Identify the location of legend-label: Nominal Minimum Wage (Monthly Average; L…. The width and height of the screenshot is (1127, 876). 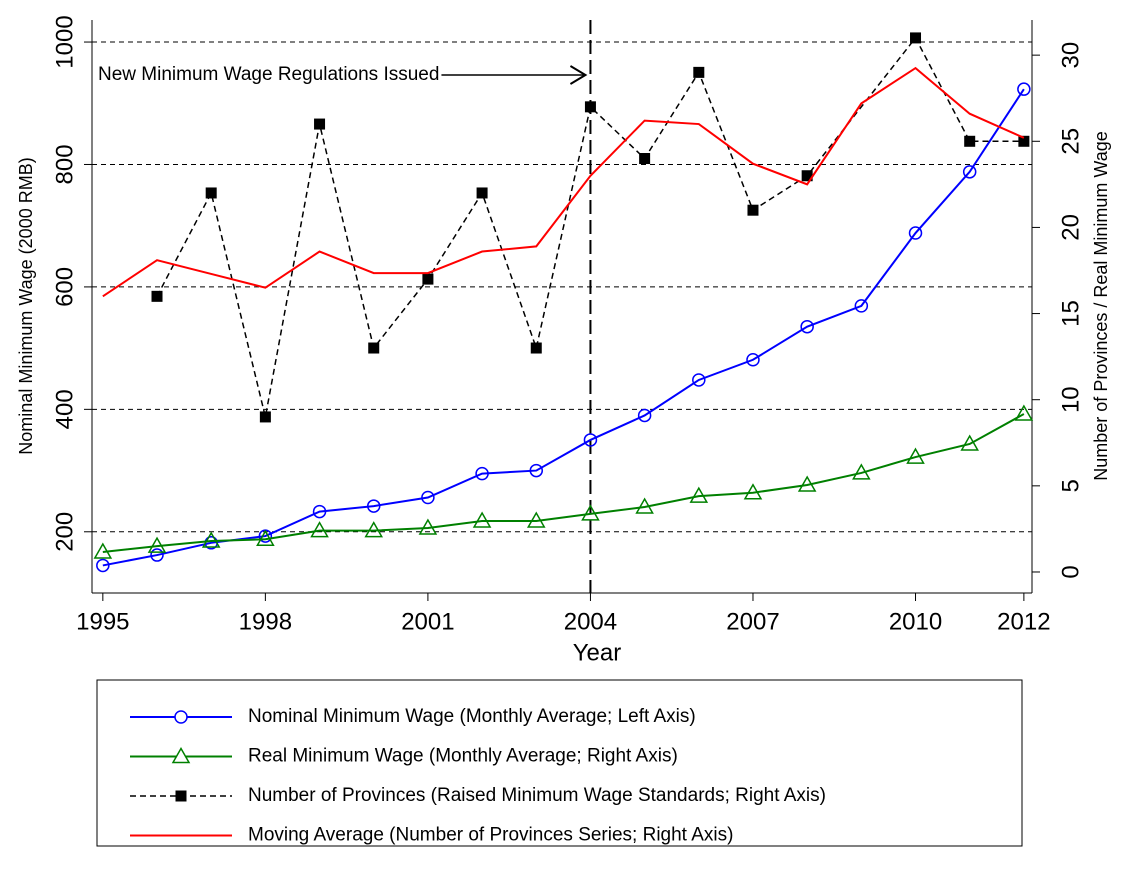
(472, 716).